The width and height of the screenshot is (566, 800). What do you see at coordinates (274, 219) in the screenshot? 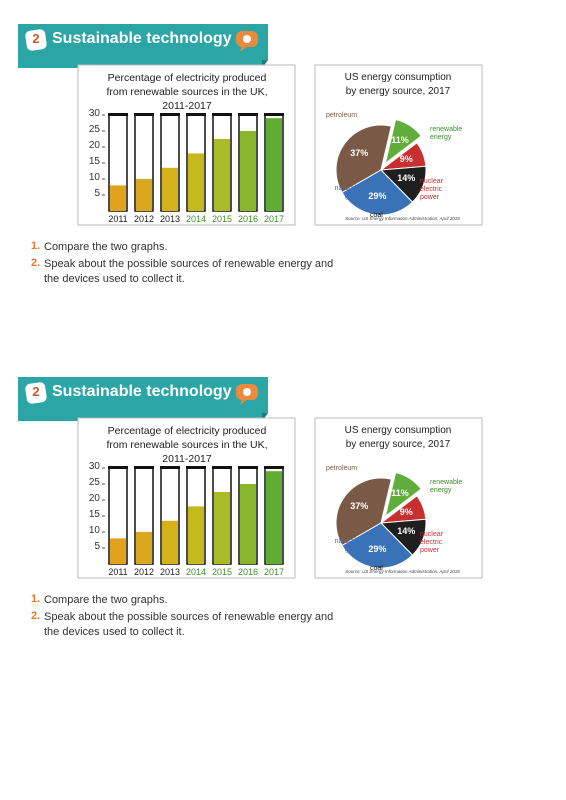
I see `x-tick-label: 2017` at bounding box center [274, 219].